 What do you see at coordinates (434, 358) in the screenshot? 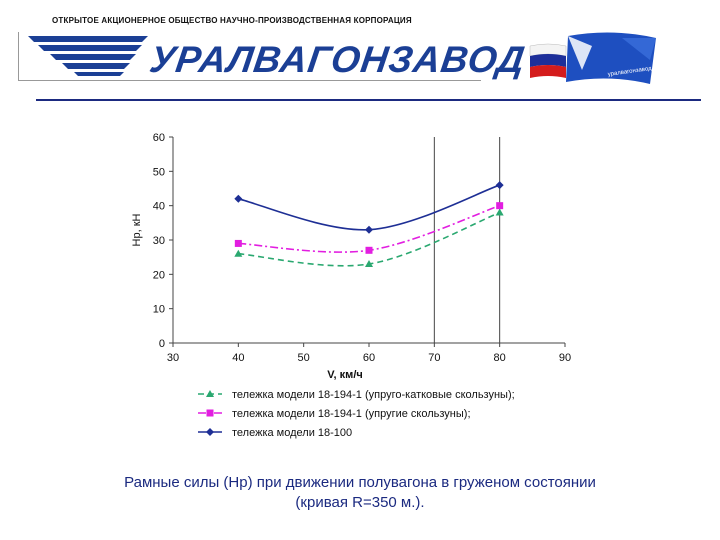
I see `x-tick-label: 70` at bounding box center [434, 358].